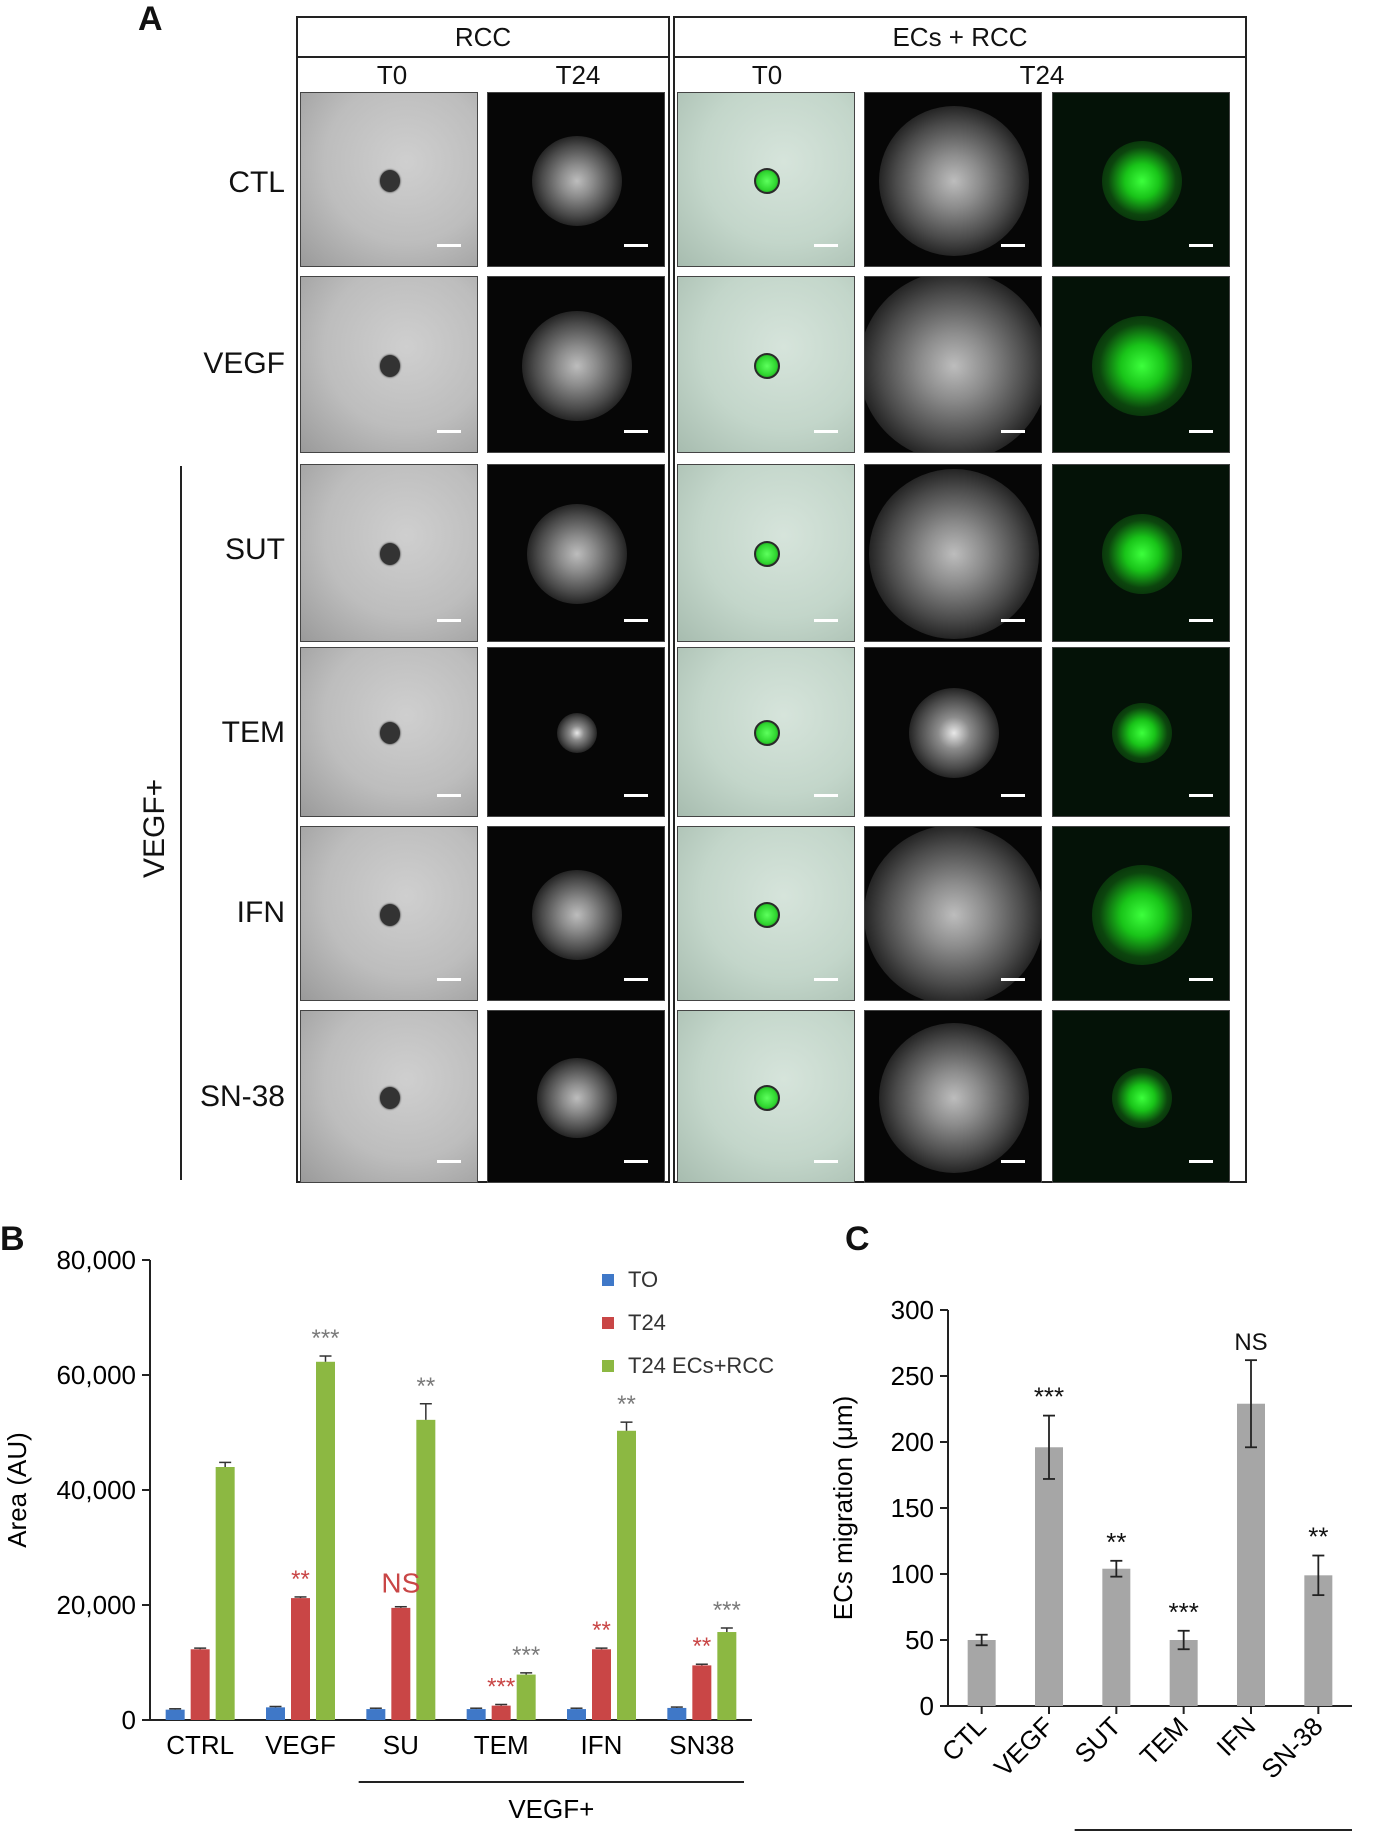 The image size is (1382, 1836). I want to click on micrograph-ctl-ecs-t0, so click(766, 179).